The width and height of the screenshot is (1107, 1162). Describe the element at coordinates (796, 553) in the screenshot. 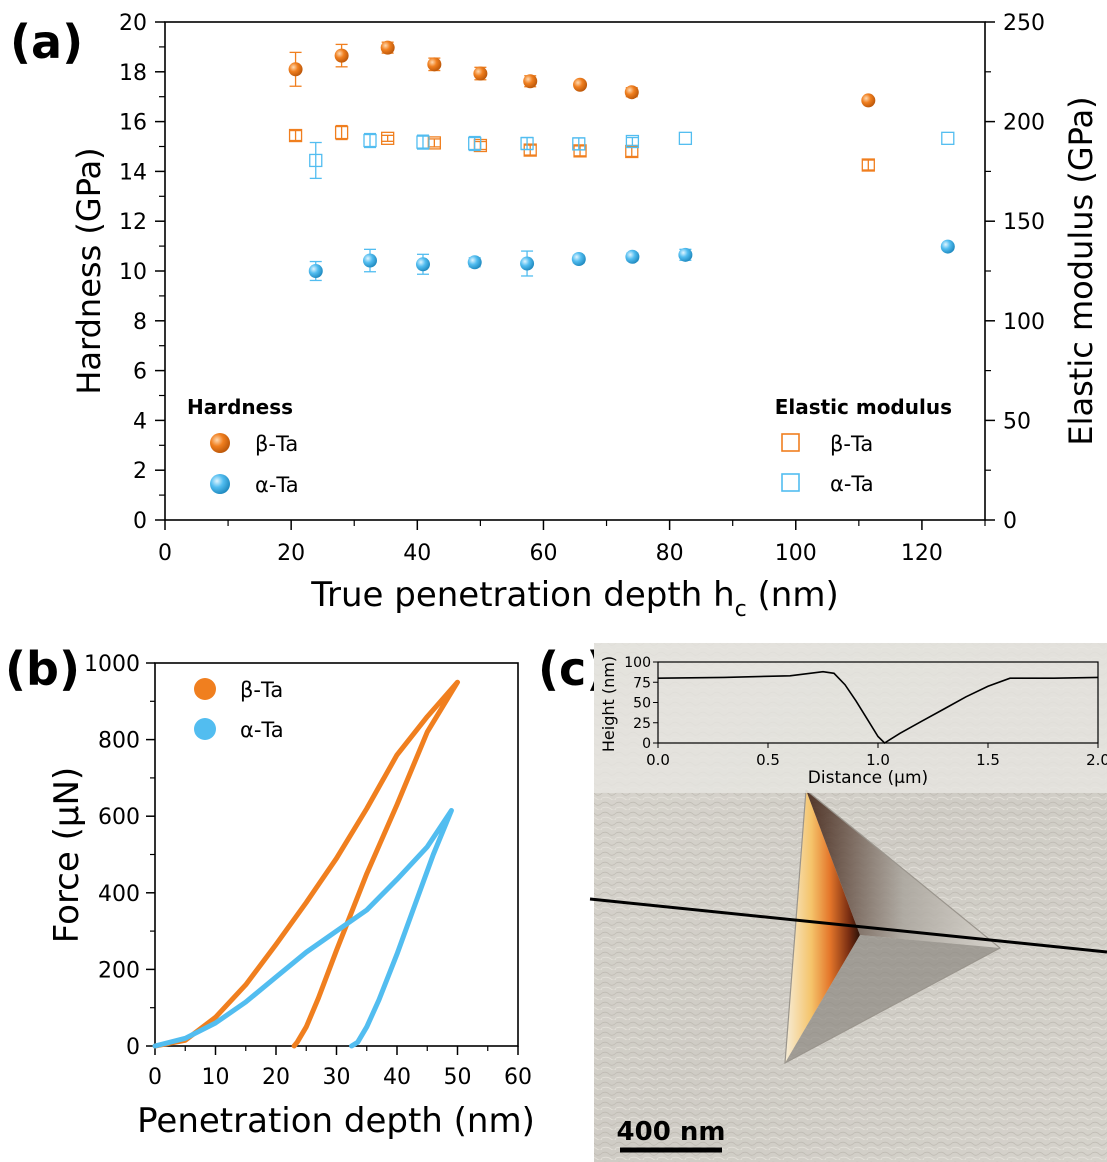

I see `x-tick-label-a: 100` at that location.